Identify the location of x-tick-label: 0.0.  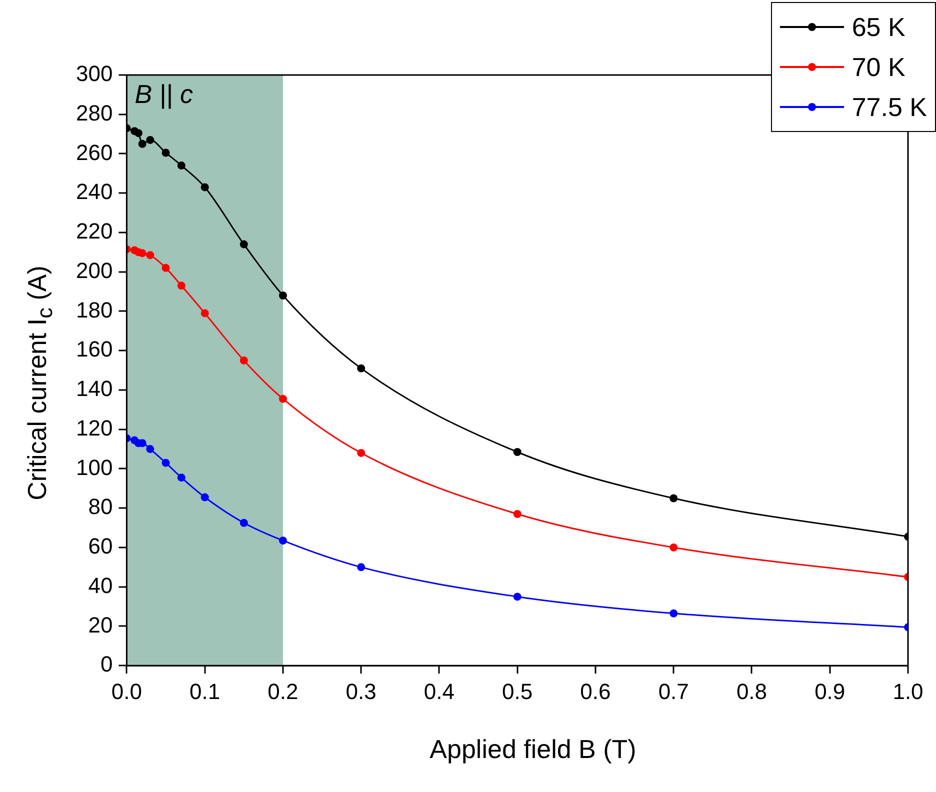
(126, 691).